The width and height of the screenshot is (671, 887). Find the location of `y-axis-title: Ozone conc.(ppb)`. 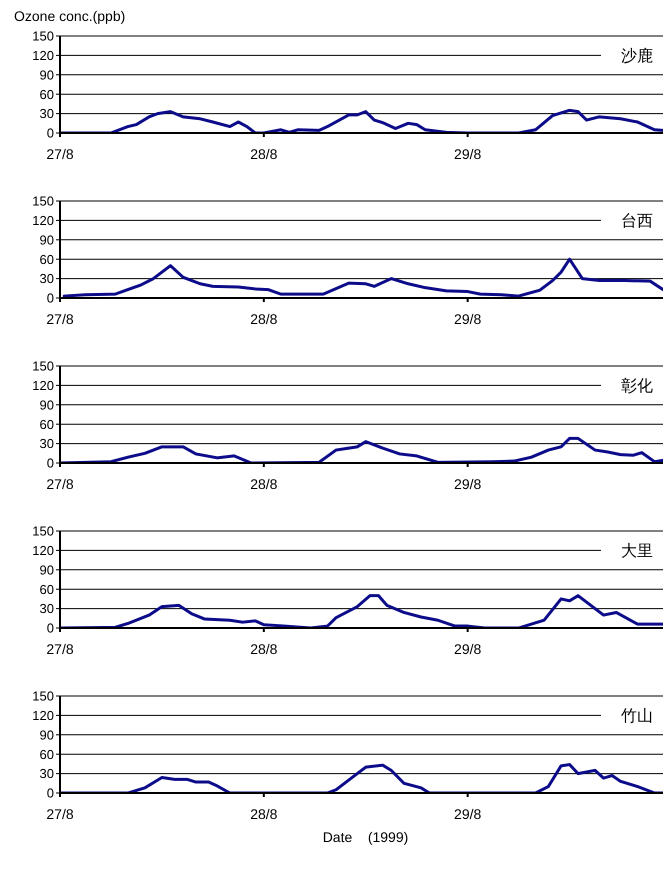

y-axis-title: Ozone conc.(ppb) is located at coordinates (70, 17).